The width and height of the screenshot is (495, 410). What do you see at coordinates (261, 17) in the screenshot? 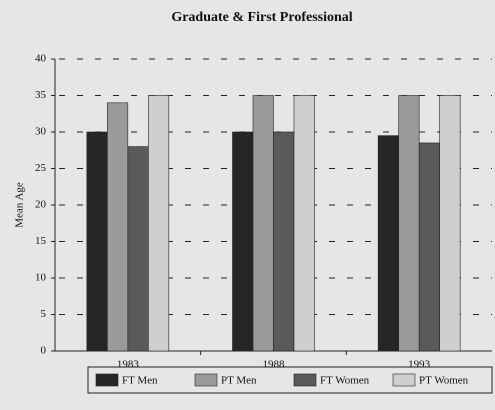
I see `chart-title: Graduate & First Professional` at bounding box center [261, 17].